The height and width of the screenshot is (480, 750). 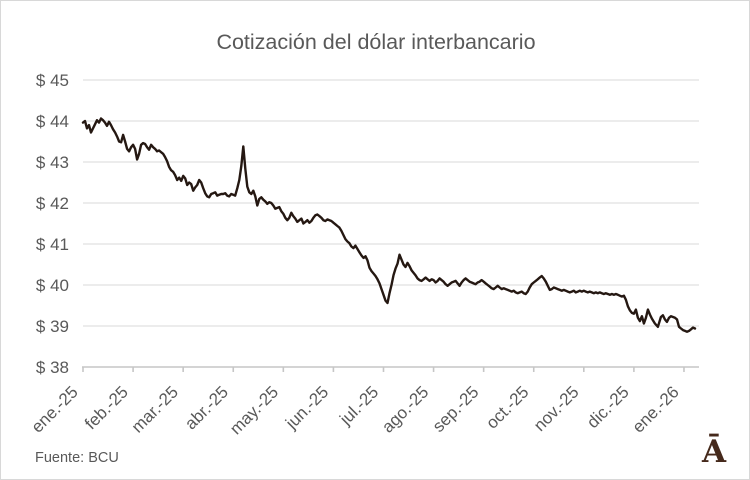 I want to click on x-axis-label: ene.-26, so click(x=656, y=409).